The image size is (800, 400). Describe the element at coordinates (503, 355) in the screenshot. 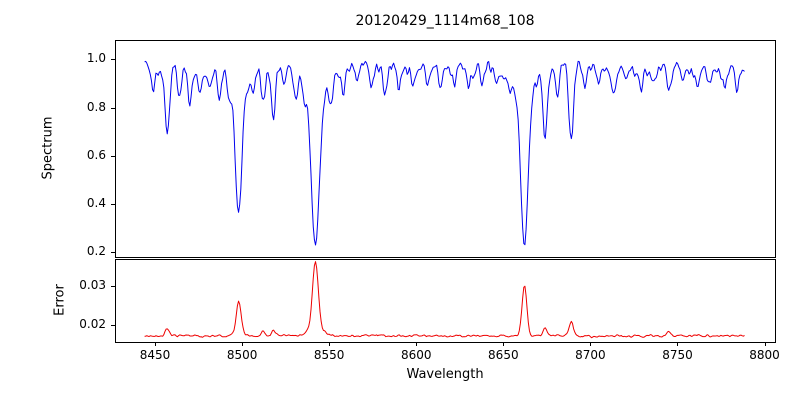

I see `x-tick-label: 8650` at that location.